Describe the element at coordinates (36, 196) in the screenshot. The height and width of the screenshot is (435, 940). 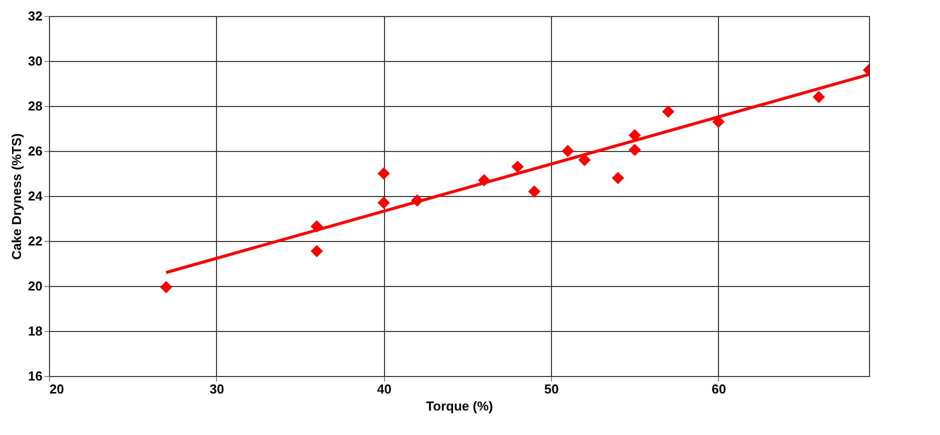
I see `y-tick-label: 24` at that location.